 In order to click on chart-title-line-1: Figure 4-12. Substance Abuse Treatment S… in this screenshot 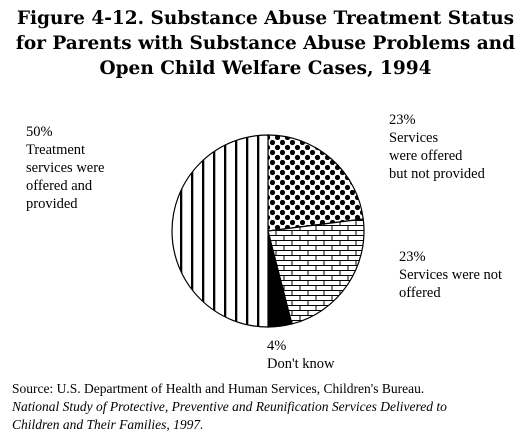, I will do `click(265, 18)`.